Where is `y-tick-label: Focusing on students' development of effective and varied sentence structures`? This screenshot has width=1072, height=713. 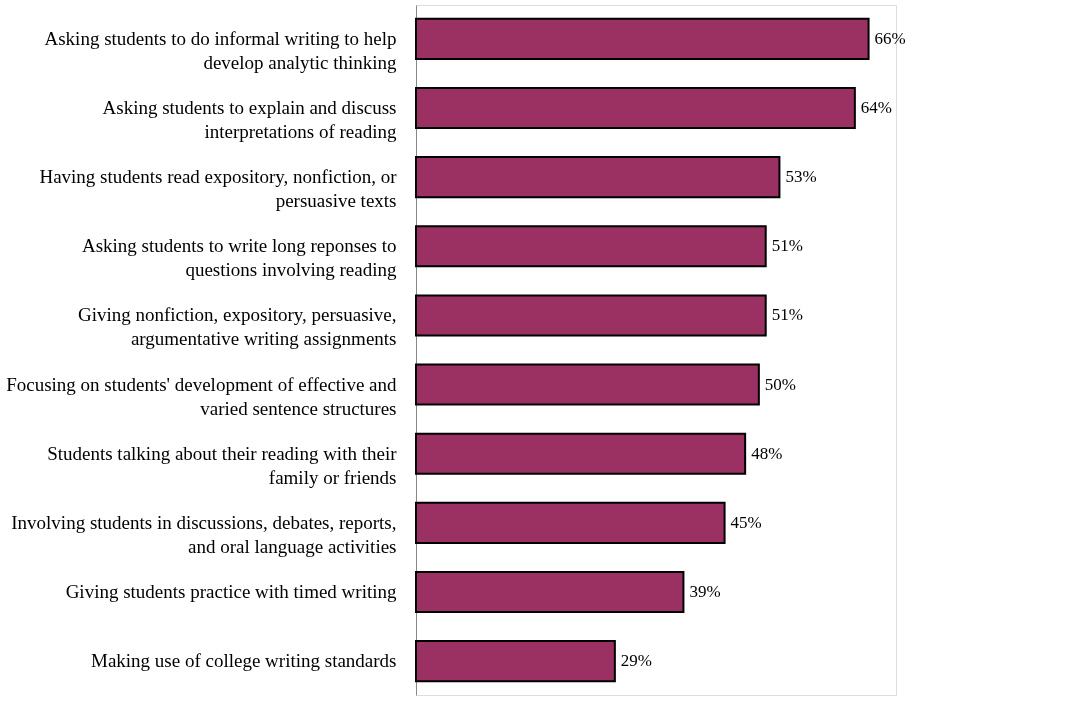
y-tick-label: Focusing on students' development of effective and varied sentence structures is located at coordinates (201, 396).